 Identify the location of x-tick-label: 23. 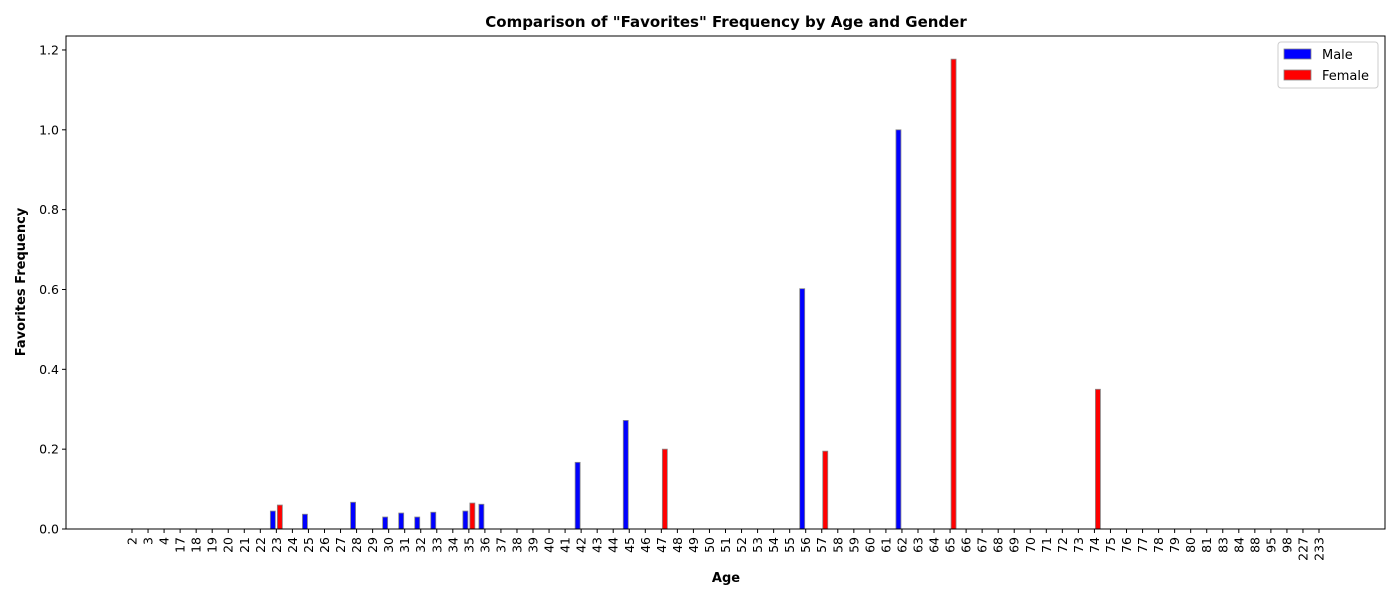
(276, 545).